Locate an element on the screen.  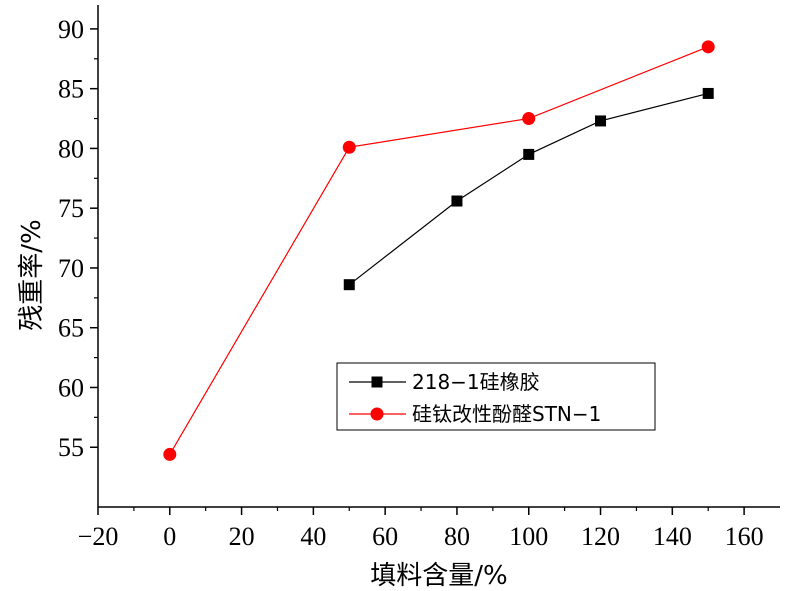
y-tick-label: 80 is located at coordinates (71, 148).